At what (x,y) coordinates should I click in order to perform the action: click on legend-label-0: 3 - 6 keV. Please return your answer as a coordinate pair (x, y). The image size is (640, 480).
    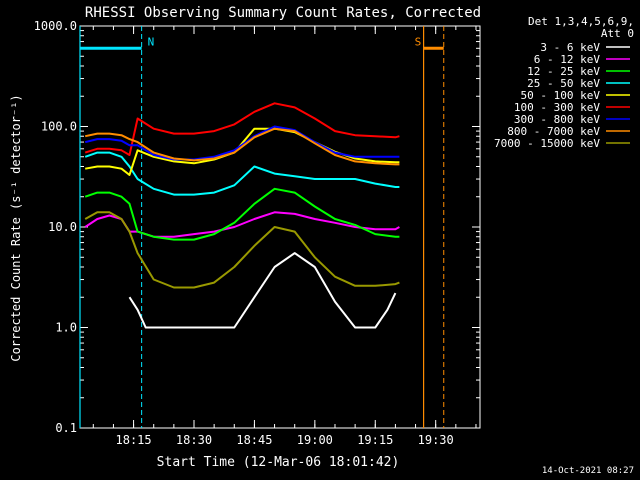
    Looking at the image, I should click on (570, 47).